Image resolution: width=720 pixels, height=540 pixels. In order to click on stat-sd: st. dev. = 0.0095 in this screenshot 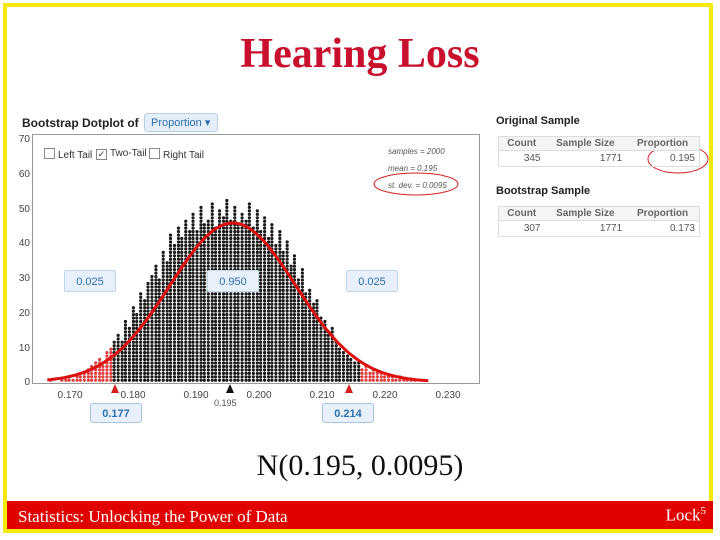, I will do `click(417, 185)`.